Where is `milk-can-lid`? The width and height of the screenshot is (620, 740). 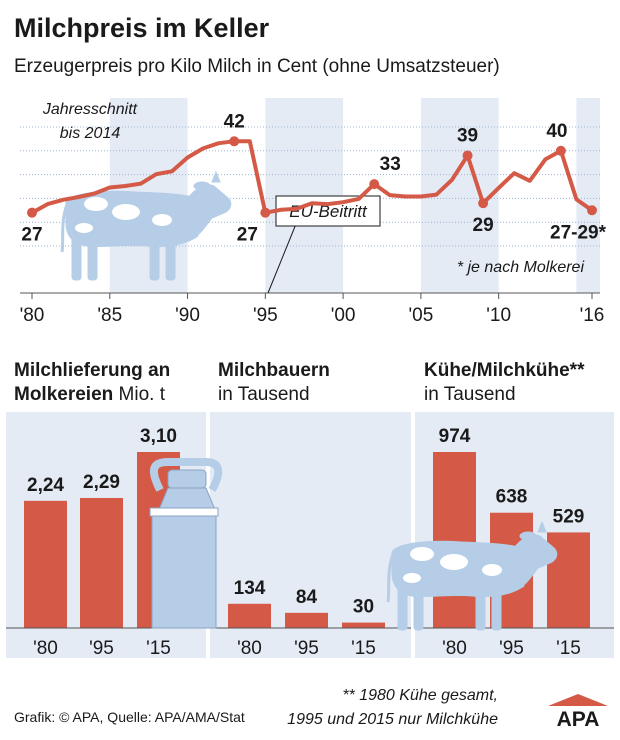 milk-can-lid is located at coordinates (187, 479).